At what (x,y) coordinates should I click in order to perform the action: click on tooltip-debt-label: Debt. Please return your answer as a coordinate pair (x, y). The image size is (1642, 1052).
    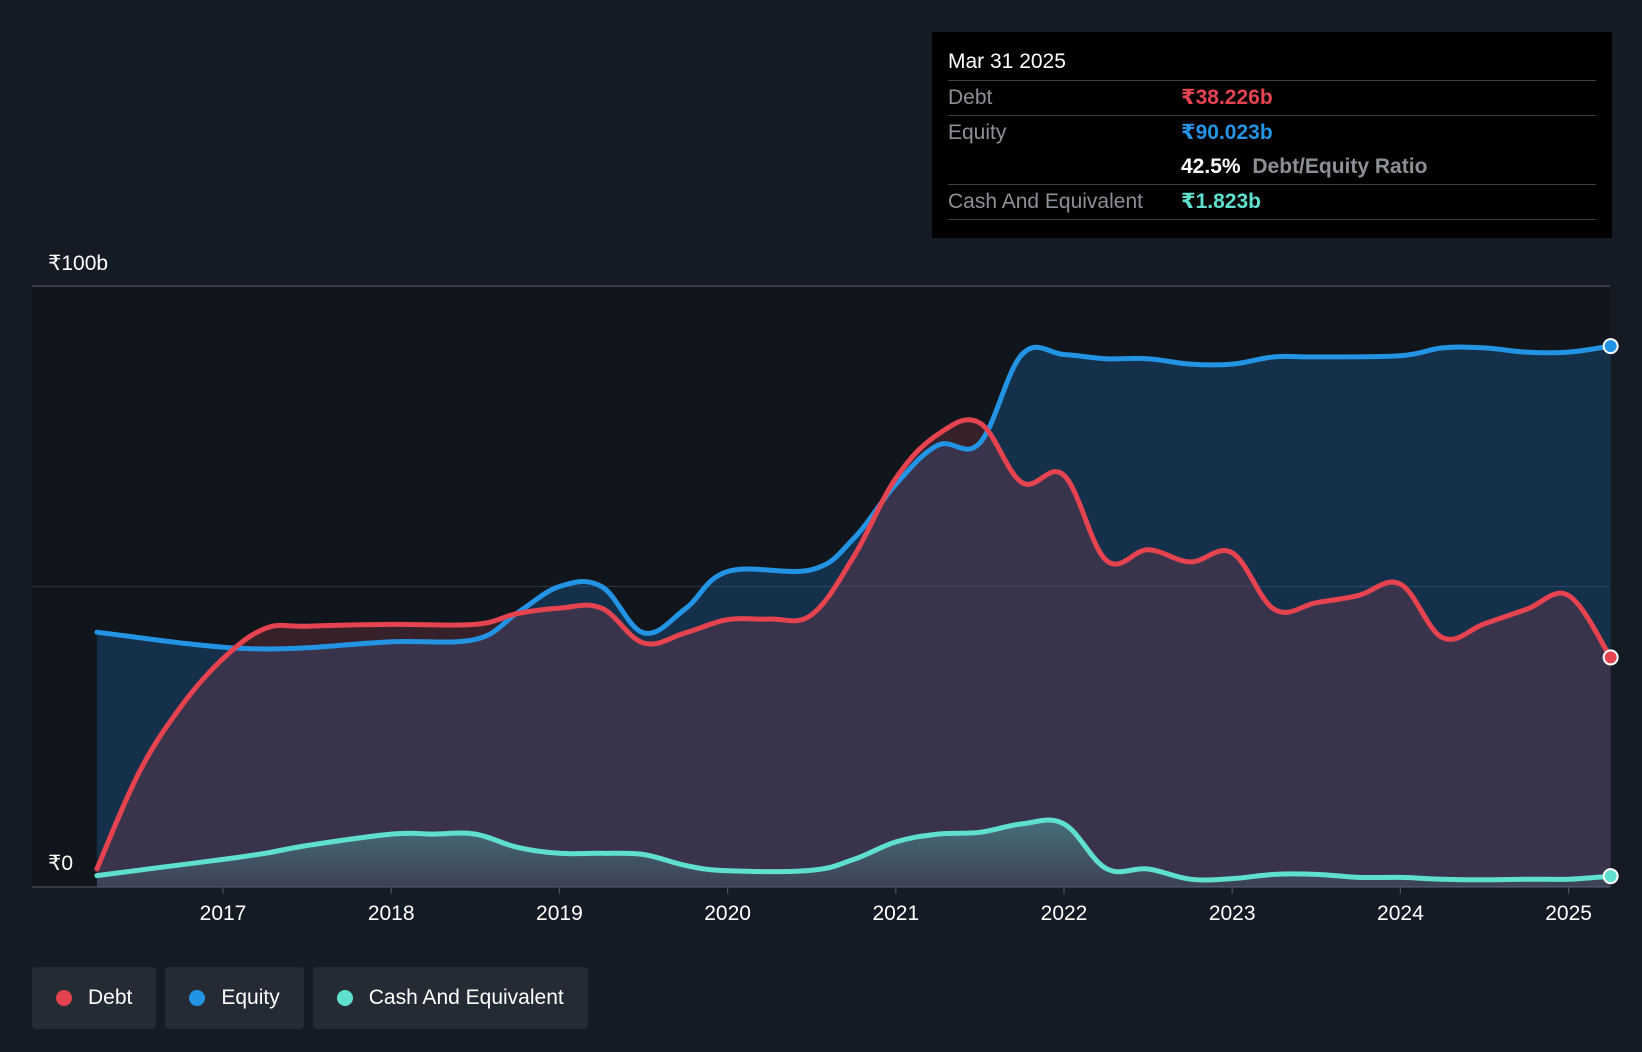
    Looking at the image, I should click on (970, 97).